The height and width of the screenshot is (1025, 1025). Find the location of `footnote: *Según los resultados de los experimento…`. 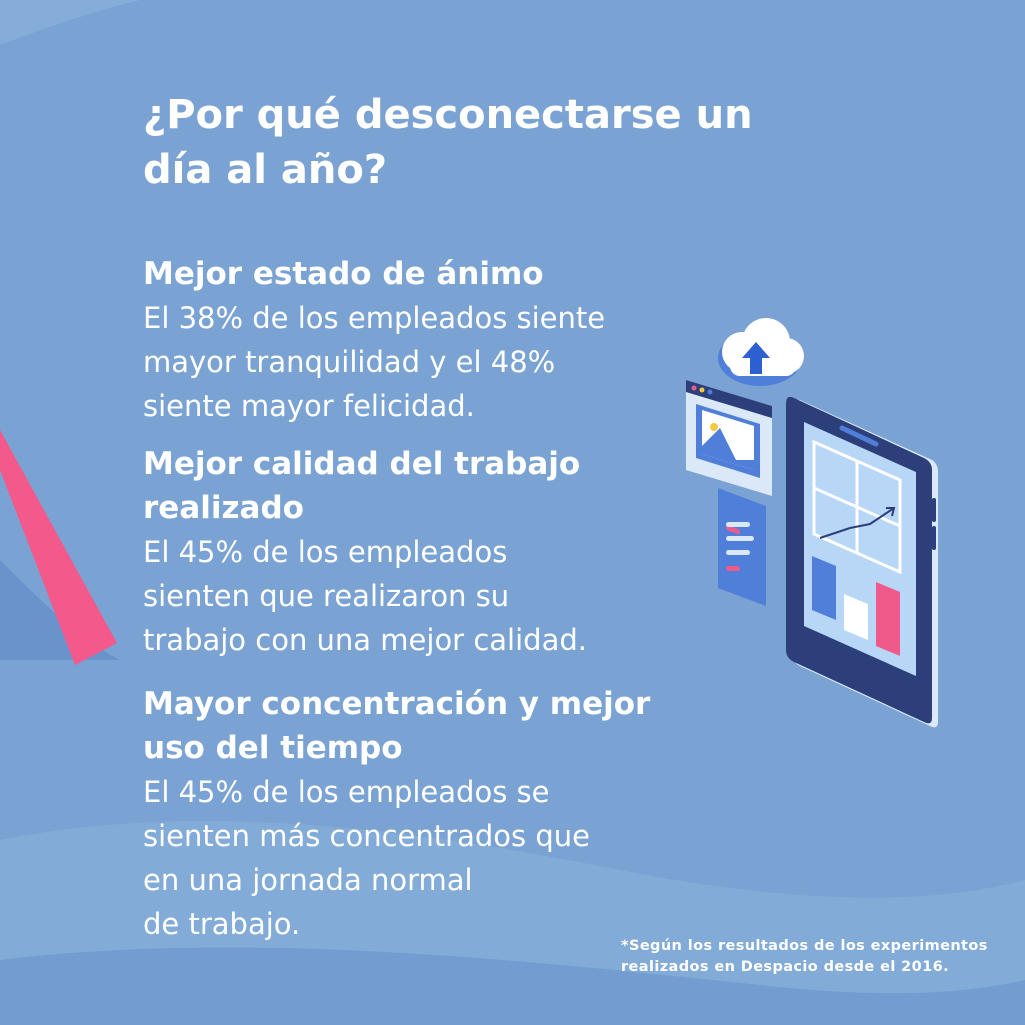

footnote: *Según los resultados de los experimento… is located at coordinates (804, 956).